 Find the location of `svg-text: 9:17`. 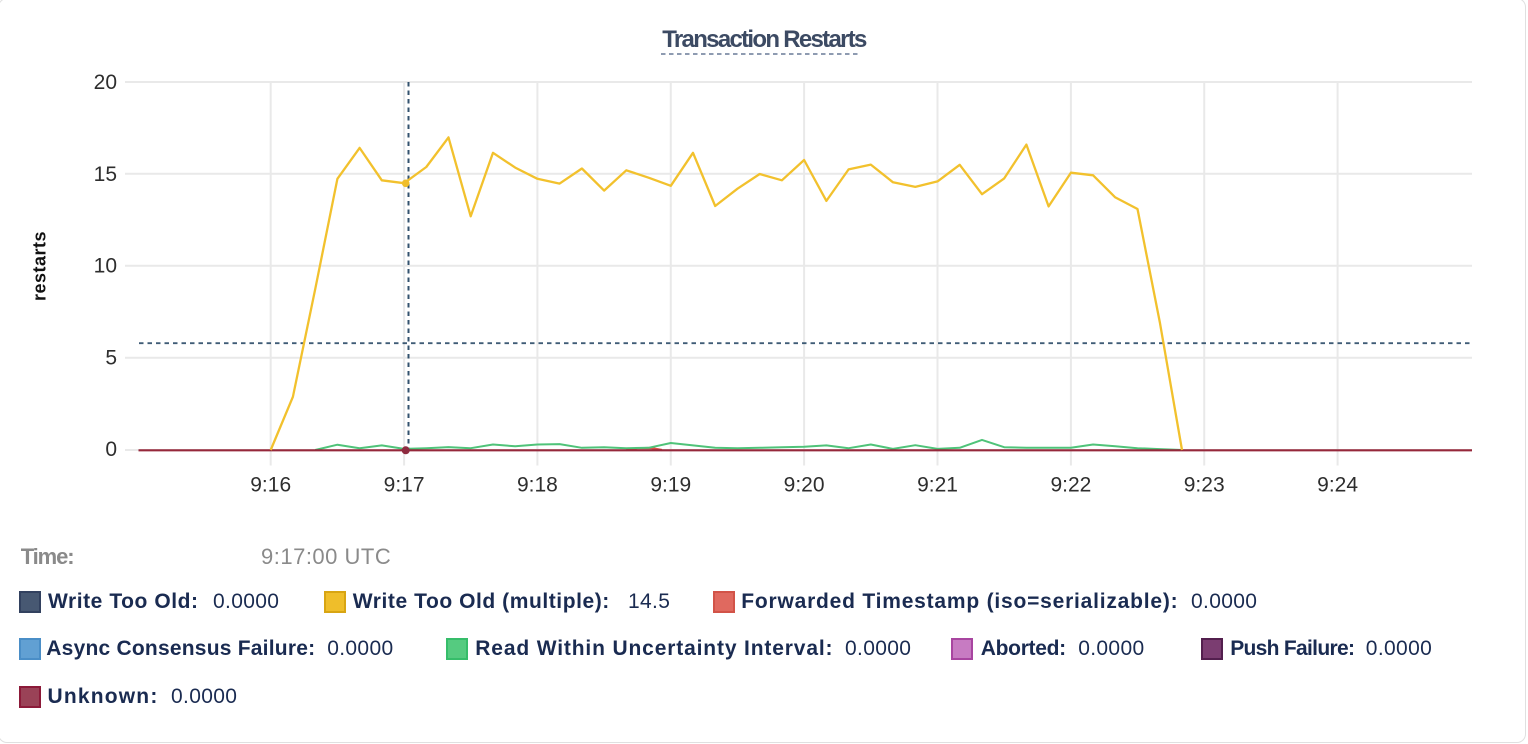

svg-text: 9:17 is located at coordinates (404, 485).